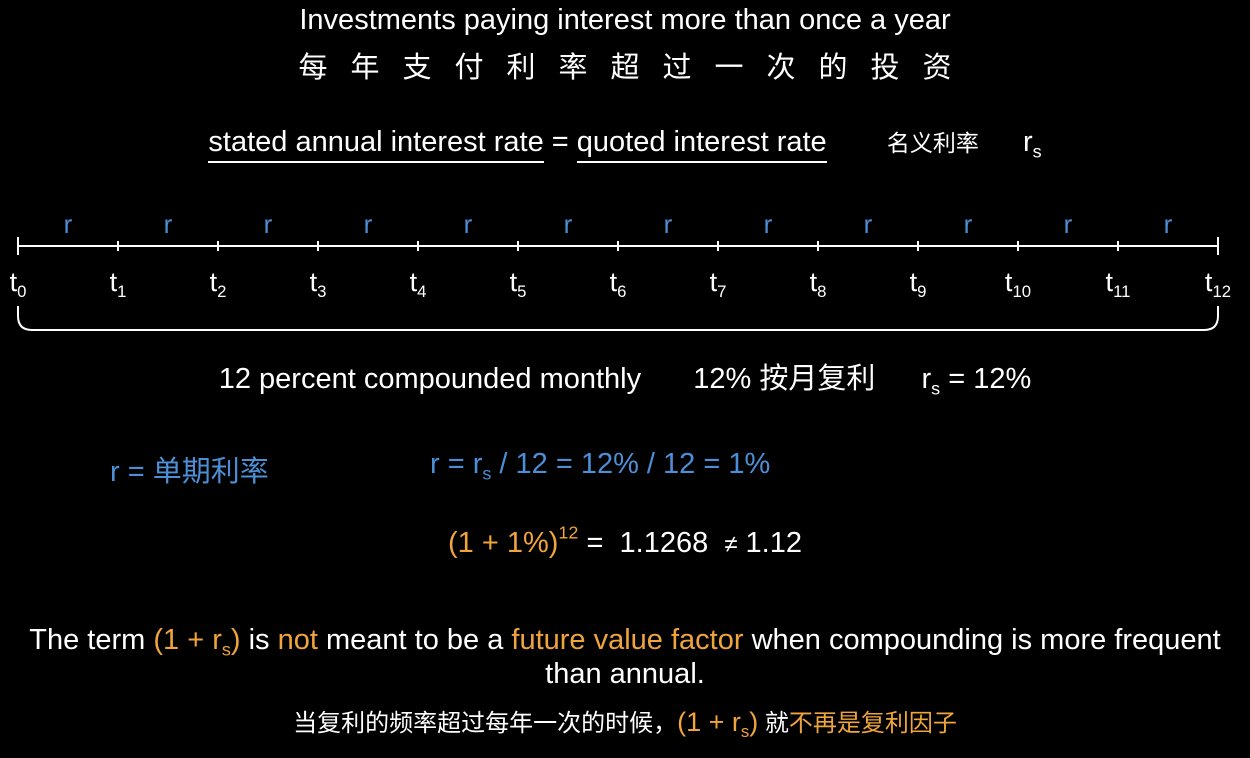 The width and height of the screenshot is (1250, 758). Describe the element at coordinates (618, 318) in the screenshot. I see `timeline-bracket` at that location.